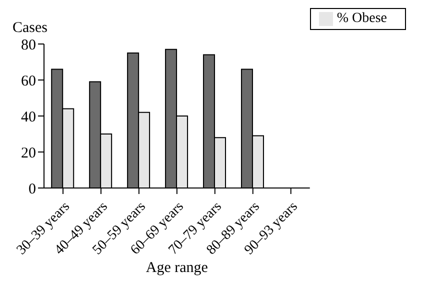 The height and width of the screenshot is (286, 424). I want to click on y-tick-label: 0, so click(32, 189).